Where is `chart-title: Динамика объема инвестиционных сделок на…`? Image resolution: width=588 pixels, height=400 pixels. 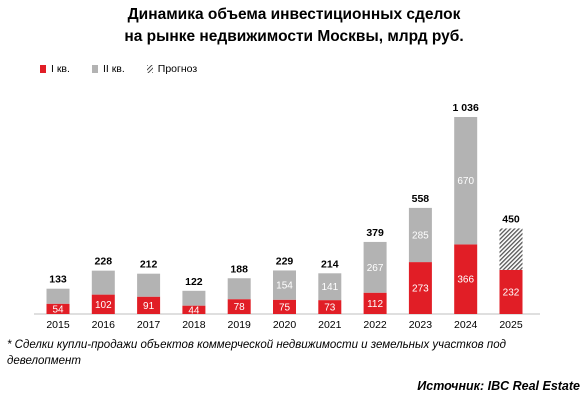
chart-title: Динамика объема инвестиционных сделок на… is located at coordinates (294, 26).